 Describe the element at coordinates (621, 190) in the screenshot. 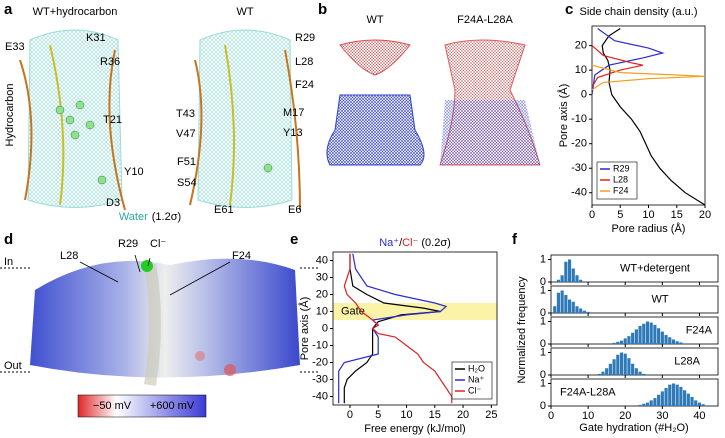

I see `legend-label: F24` at that location.